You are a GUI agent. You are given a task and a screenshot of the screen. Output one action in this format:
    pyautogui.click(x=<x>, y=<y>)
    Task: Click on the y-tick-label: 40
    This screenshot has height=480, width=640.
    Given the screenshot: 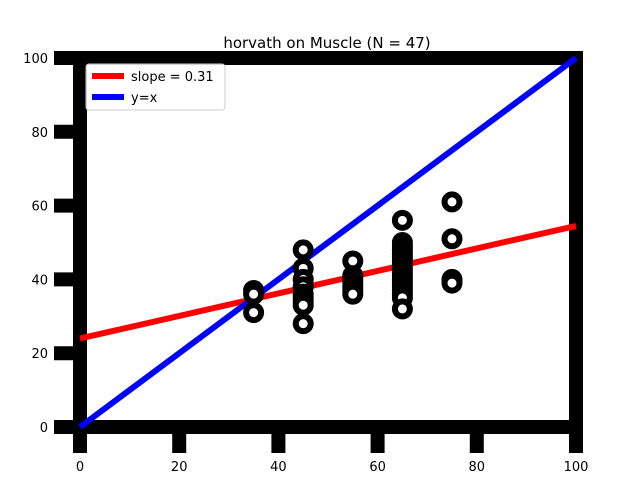 What is the action you would take?
    pyautogui.click(x=39, y=280)
    